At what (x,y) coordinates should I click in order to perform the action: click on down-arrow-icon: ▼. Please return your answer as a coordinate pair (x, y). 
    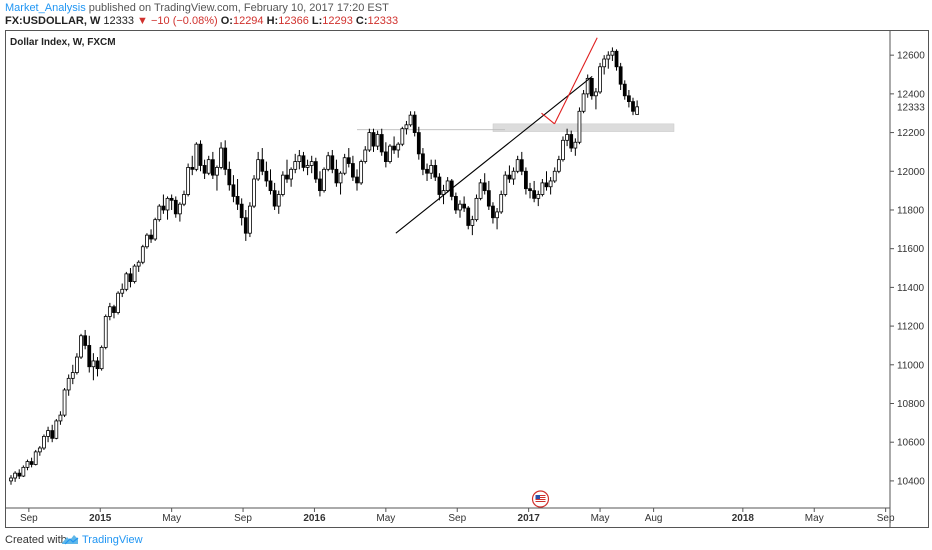
    Looking at the image, I should click on (142, 21).